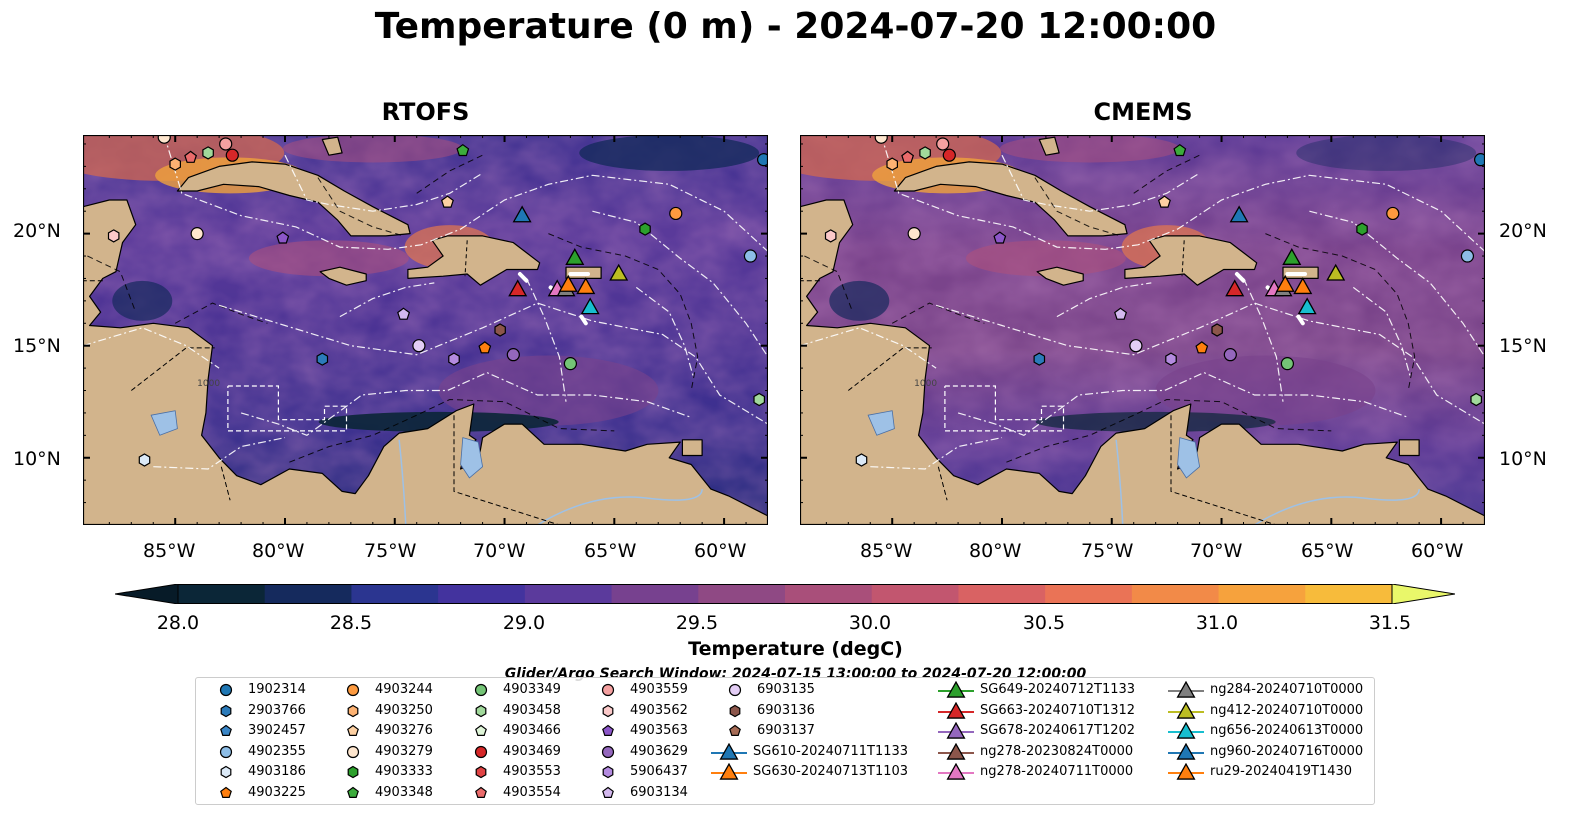  I want to click on lat-label-15n-left: 15°N, so click(37, 346).